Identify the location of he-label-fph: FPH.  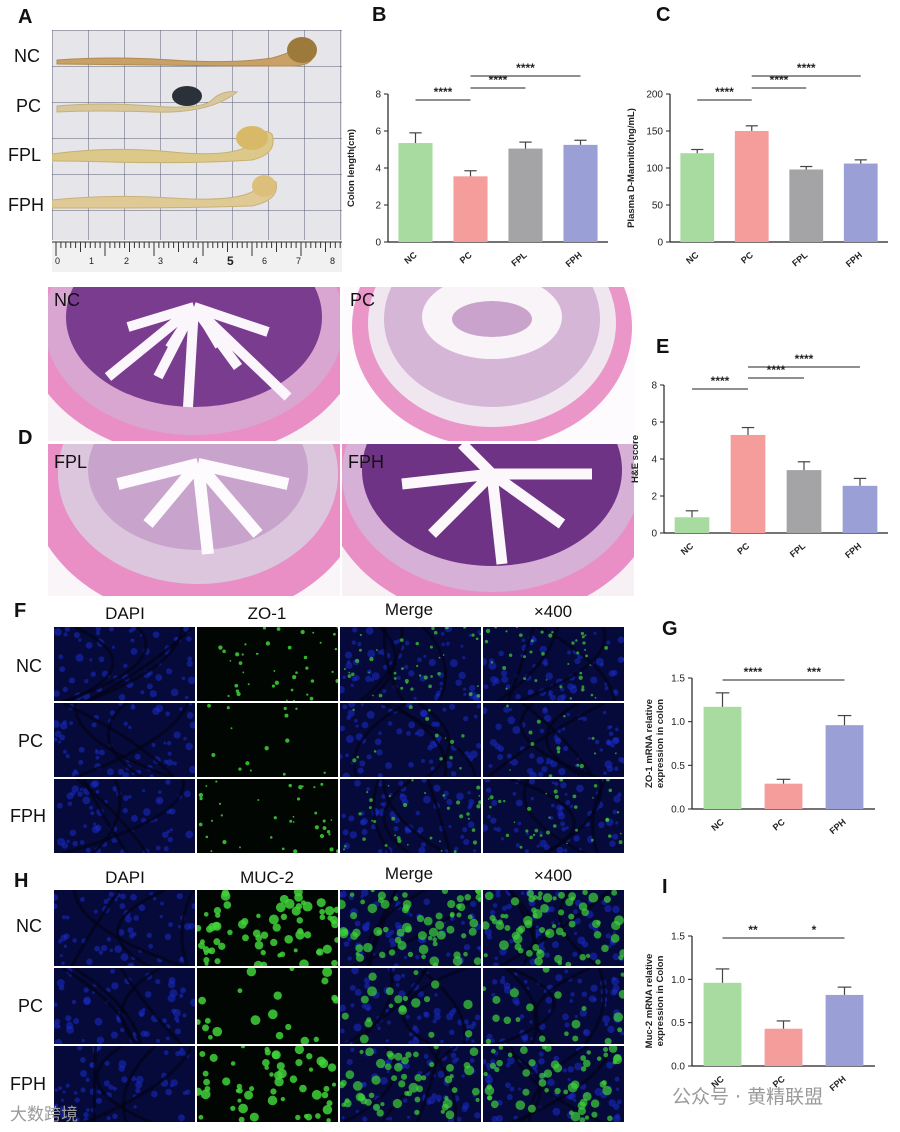
(366, 462).